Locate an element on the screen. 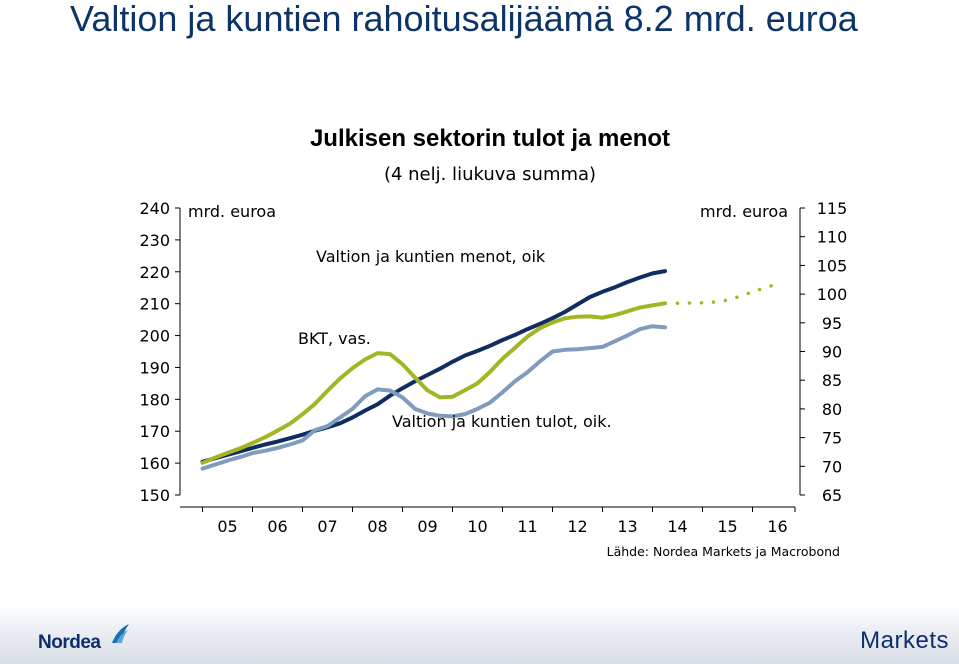  series-line-menot is located at coordinates (433, 366).